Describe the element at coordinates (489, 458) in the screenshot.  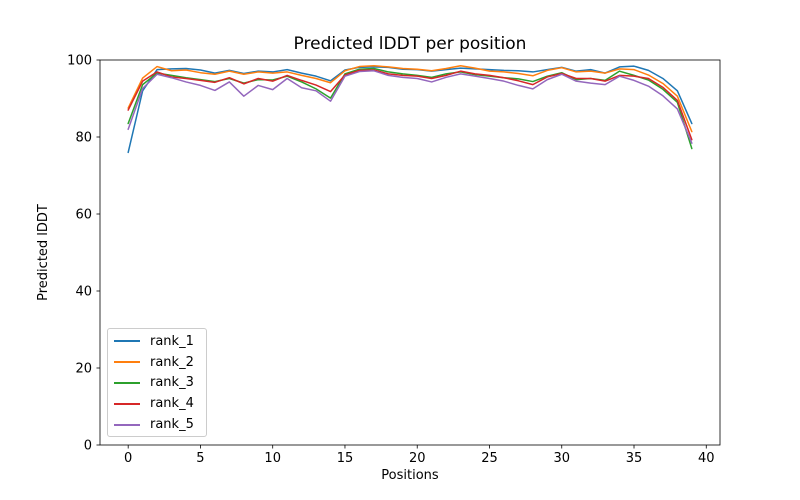
I see `x-tick-label: 25` at that location.